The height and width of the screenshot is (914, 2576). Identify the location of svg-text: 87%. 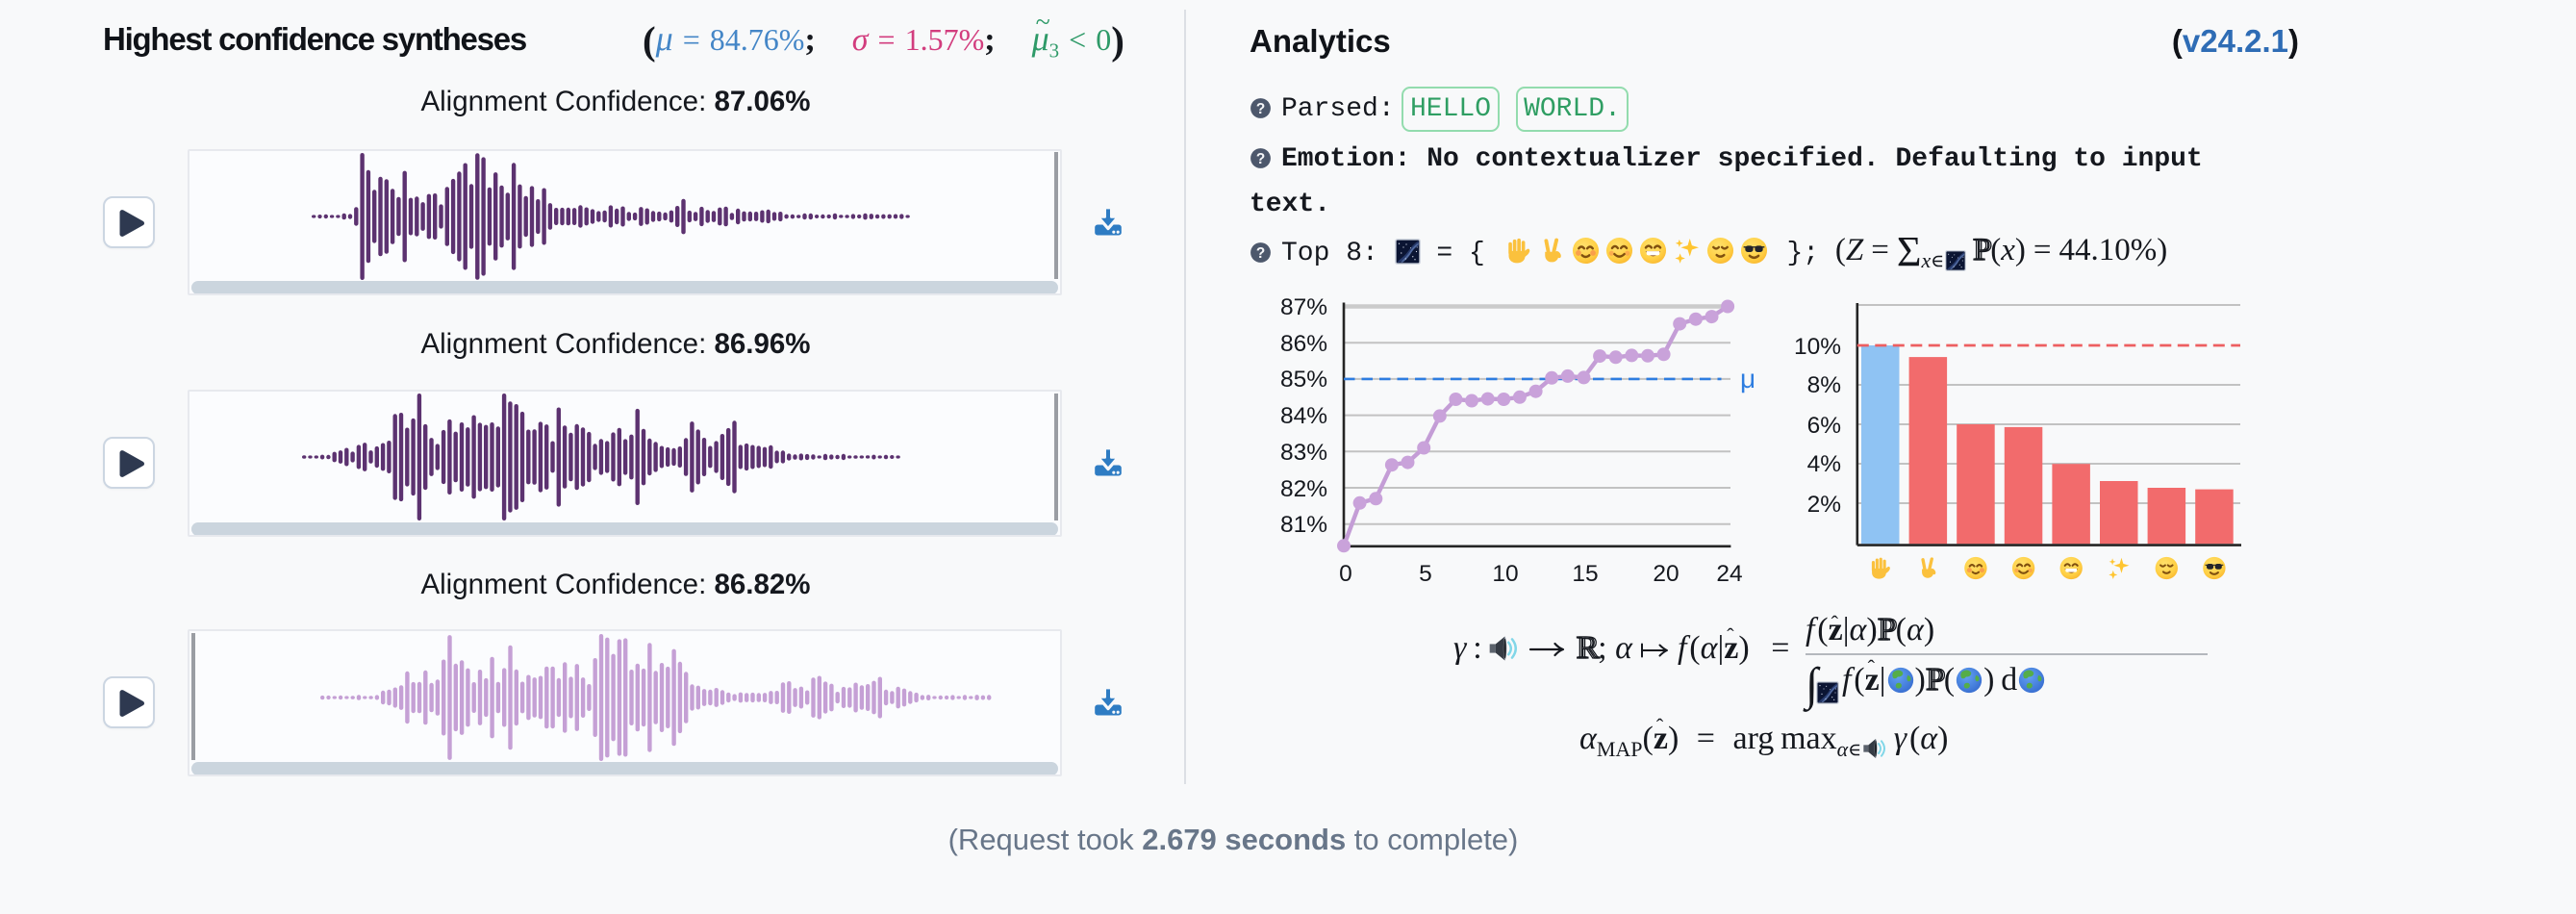
(1303, 307).